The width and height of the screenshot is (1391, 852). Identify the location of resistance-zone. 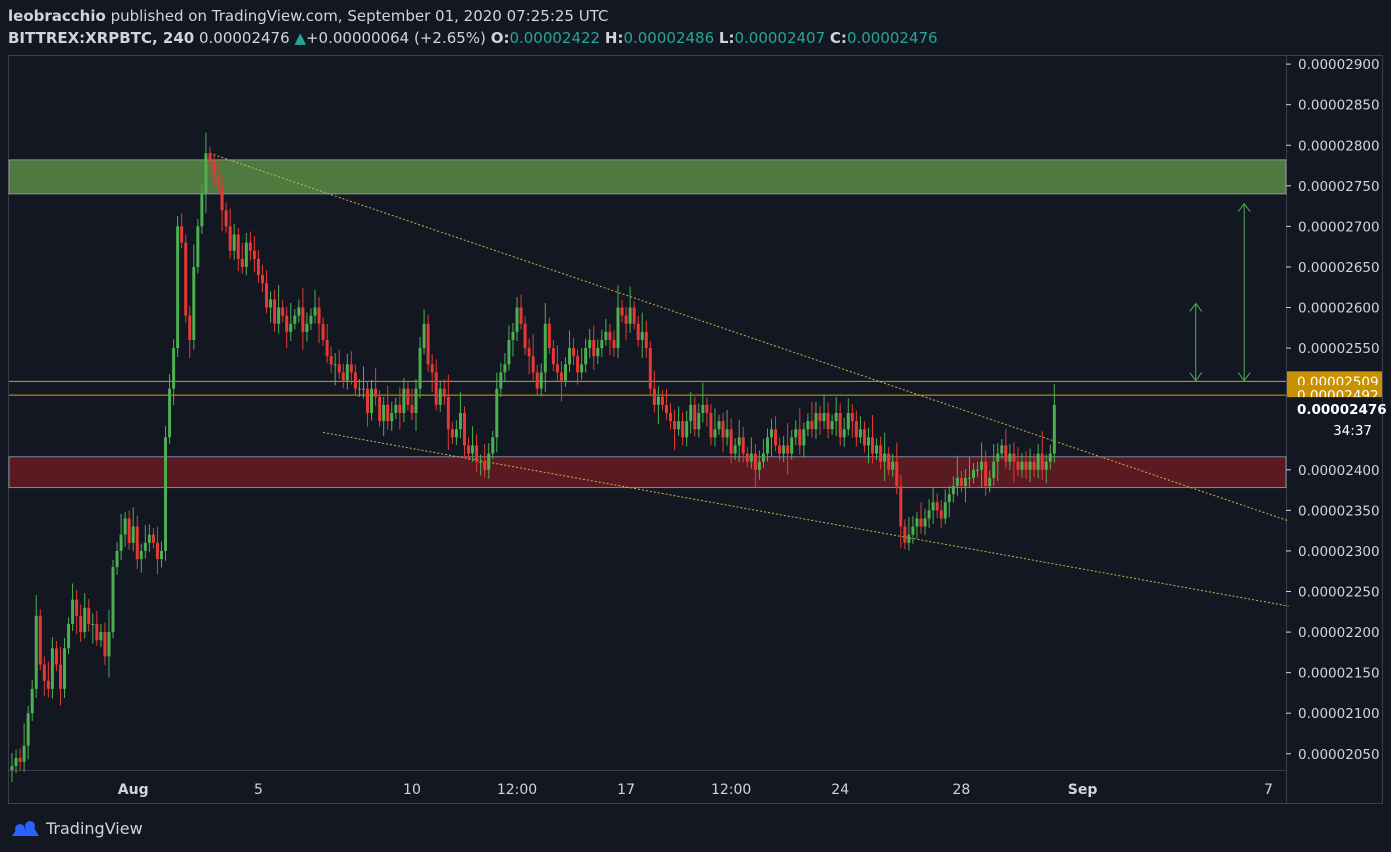
(647, 177).